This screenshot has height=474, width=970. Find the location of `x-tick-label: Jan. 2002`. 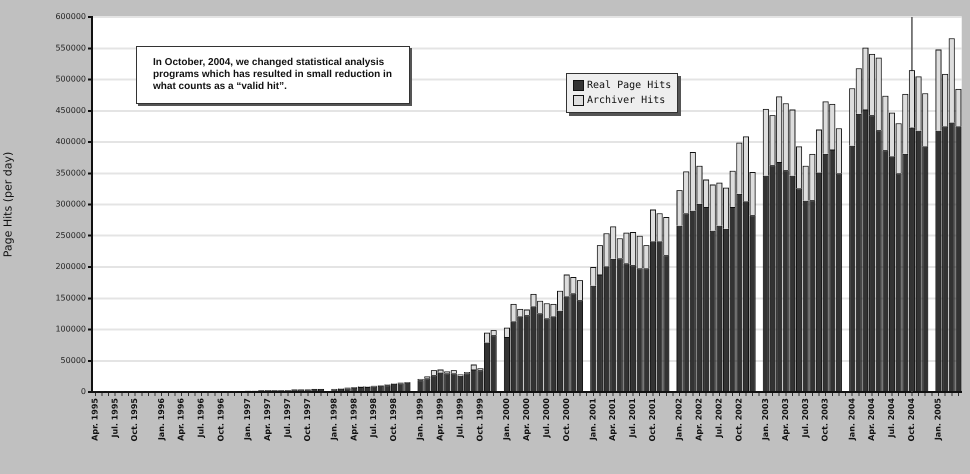

x-tick-label: Jan. 2002 is located at coordinates (679, 420).